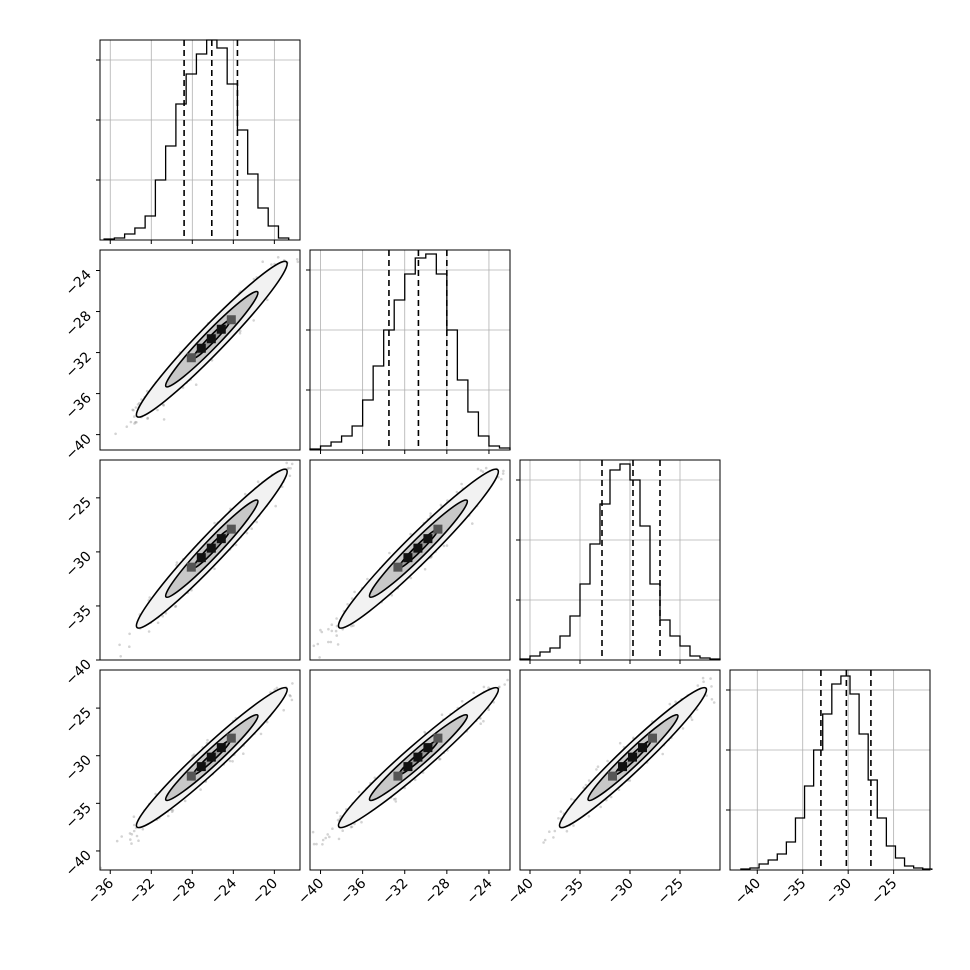 The height and width of the screenshot is (970, 970). I want to click on panel-3-0: −40−35−30−25−36 −32 −28 −24 −20, so click(182, 788).